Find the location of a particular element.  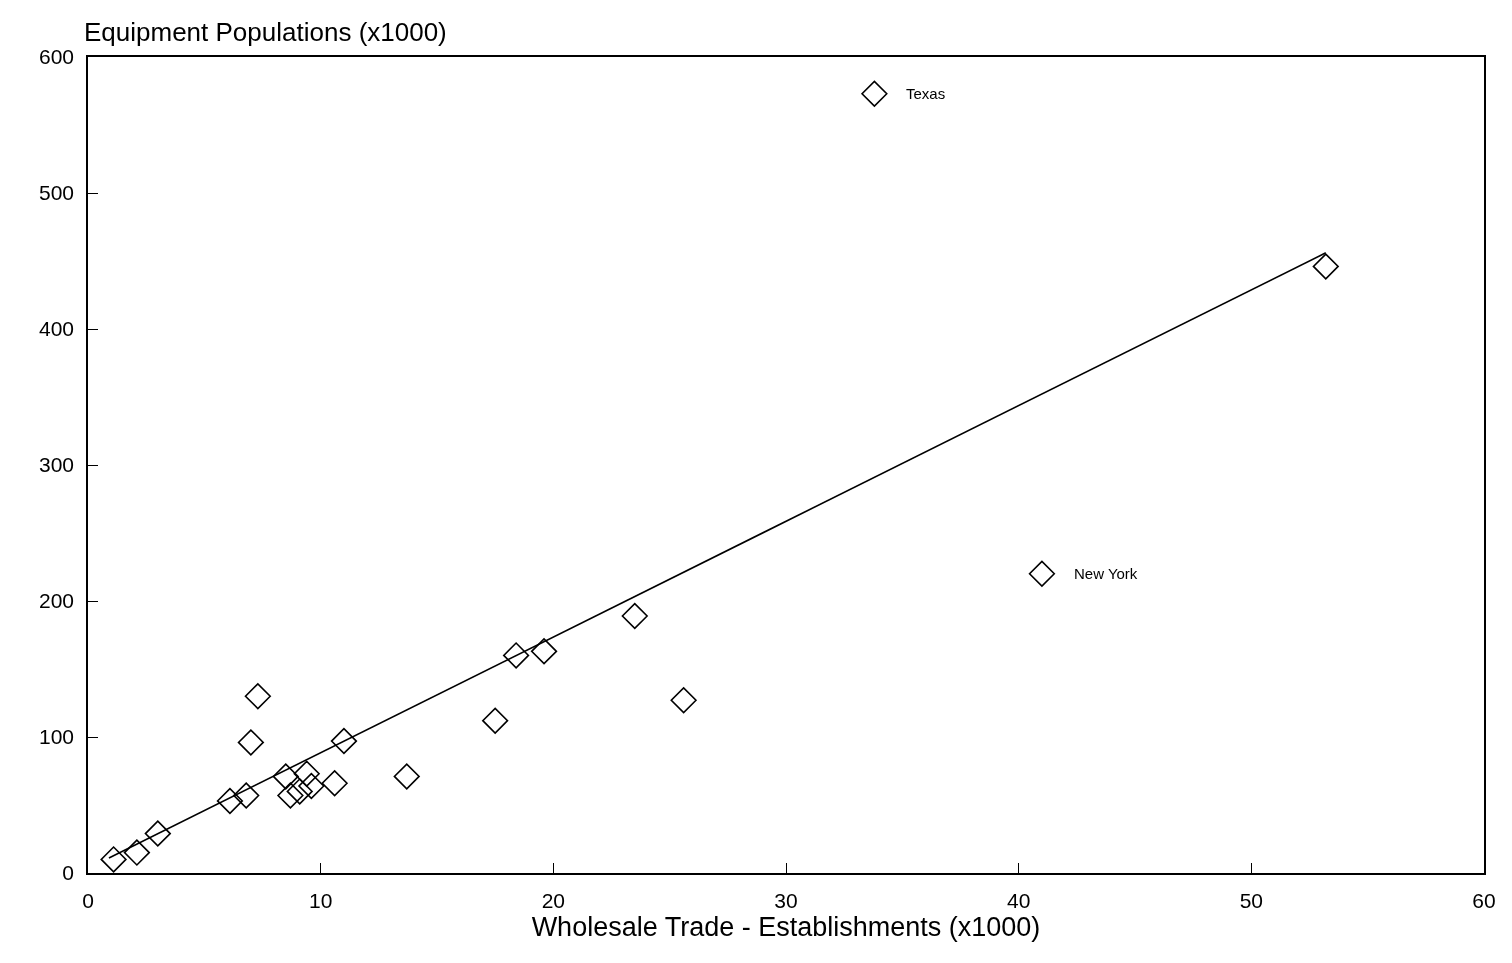

x-tick-label: 30 is located at coordinates (786, 900).